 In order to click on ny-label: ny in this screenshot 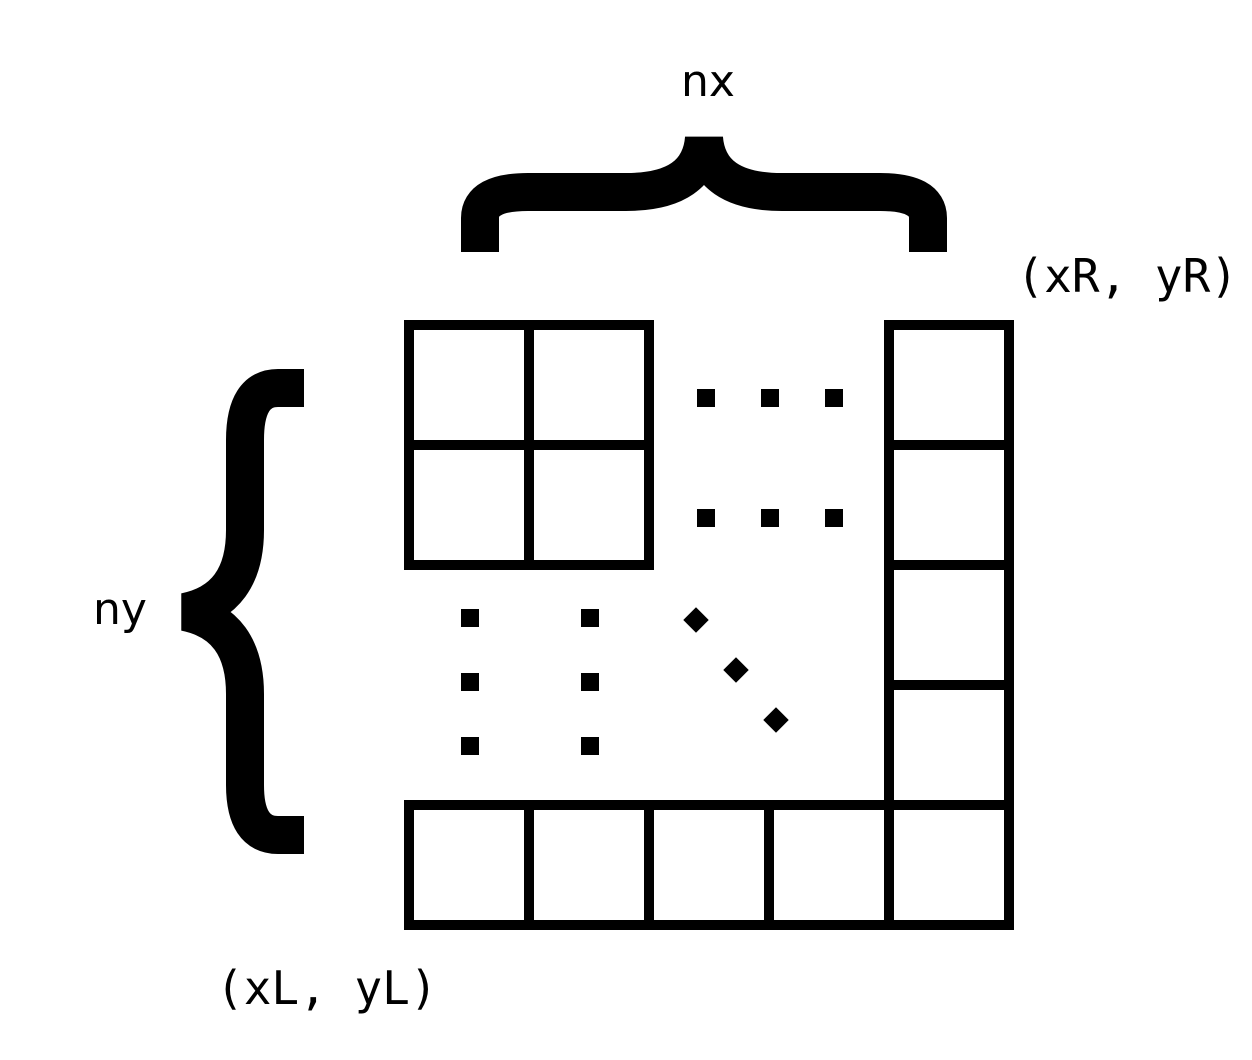, I will do `click(120, 609)`.